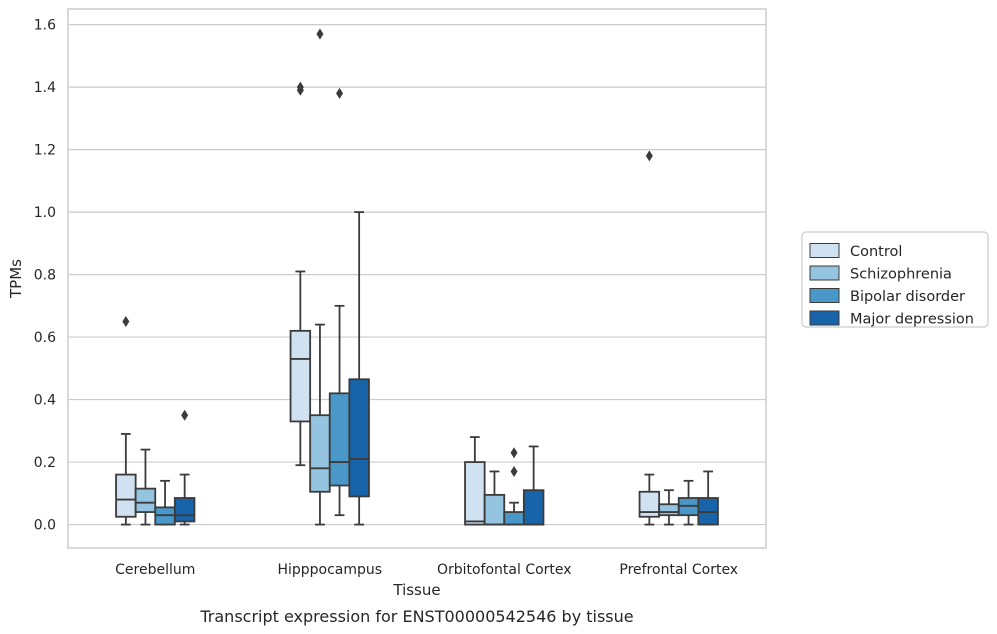  Describe the element at coordinates (45, 88) in the screenshot. I see `y-tick-label: 1.4` at that location.